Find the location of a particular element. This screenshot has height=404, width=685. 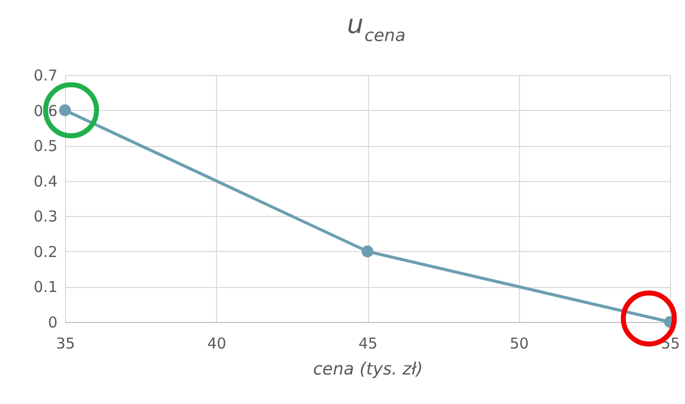

y-tick-label: 0.7 is located at coordinates (46, 75).